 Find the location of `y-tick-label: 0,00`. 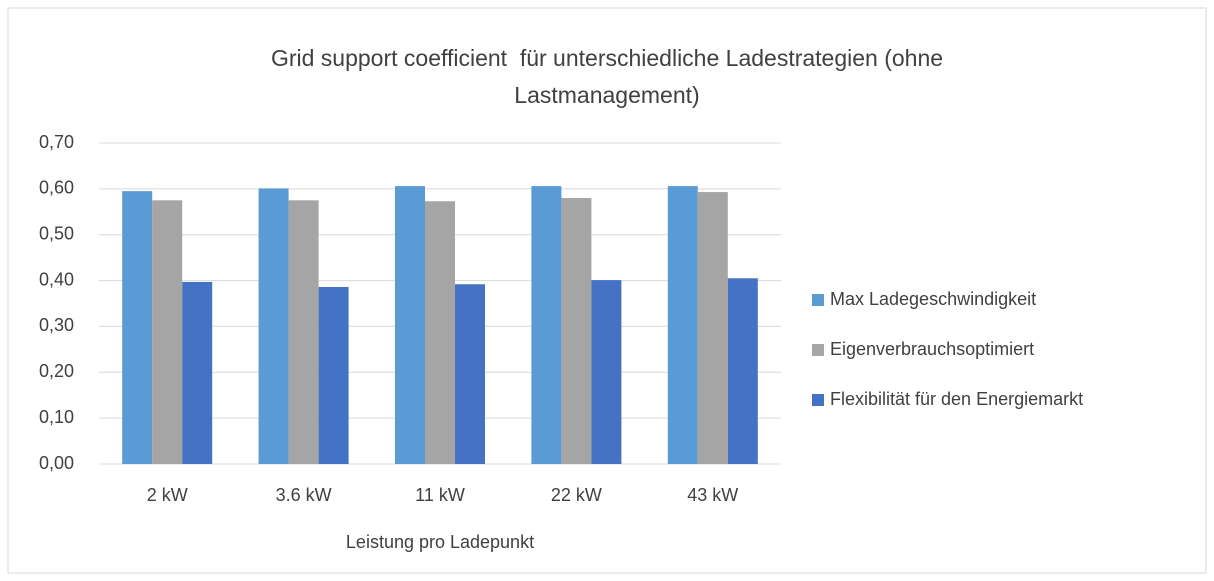

y-tick-label: 0,00 is located at coordinates (56, 463).